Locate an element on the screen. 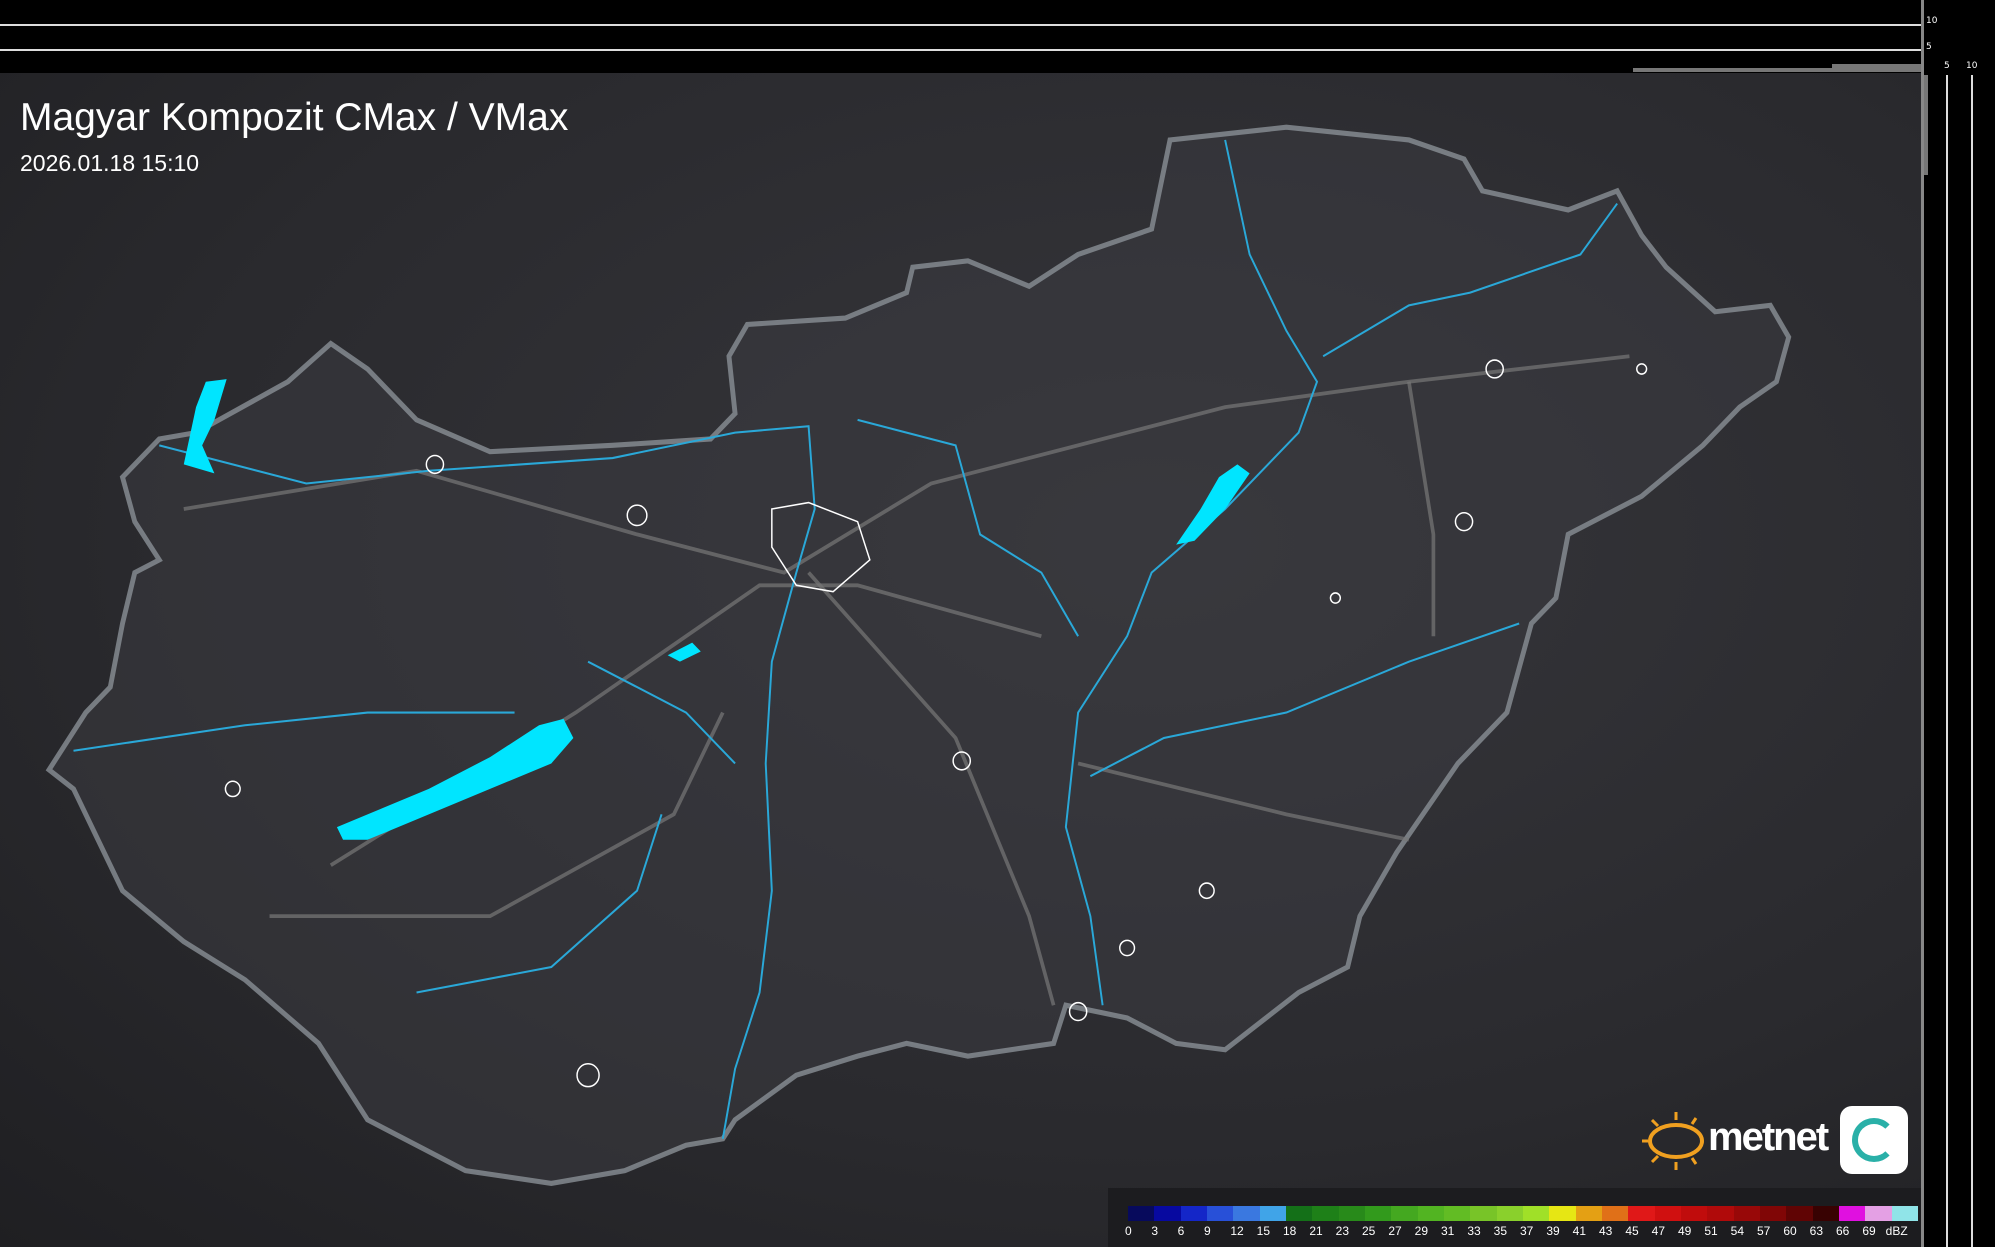 The image size is (1995, 1247). legend-label: 29 is located at coordinates (1421, 1231).